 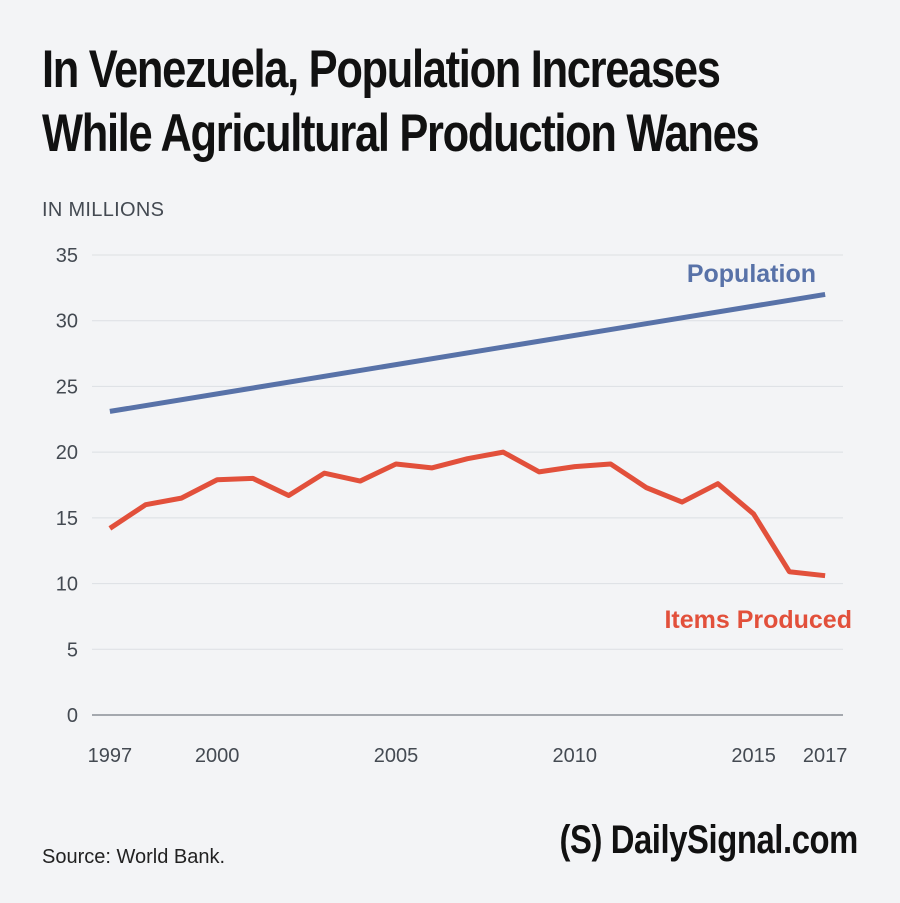 I want to click on daily-signal-logo: (S) DailySignal.com, so click(x=709, y=840).